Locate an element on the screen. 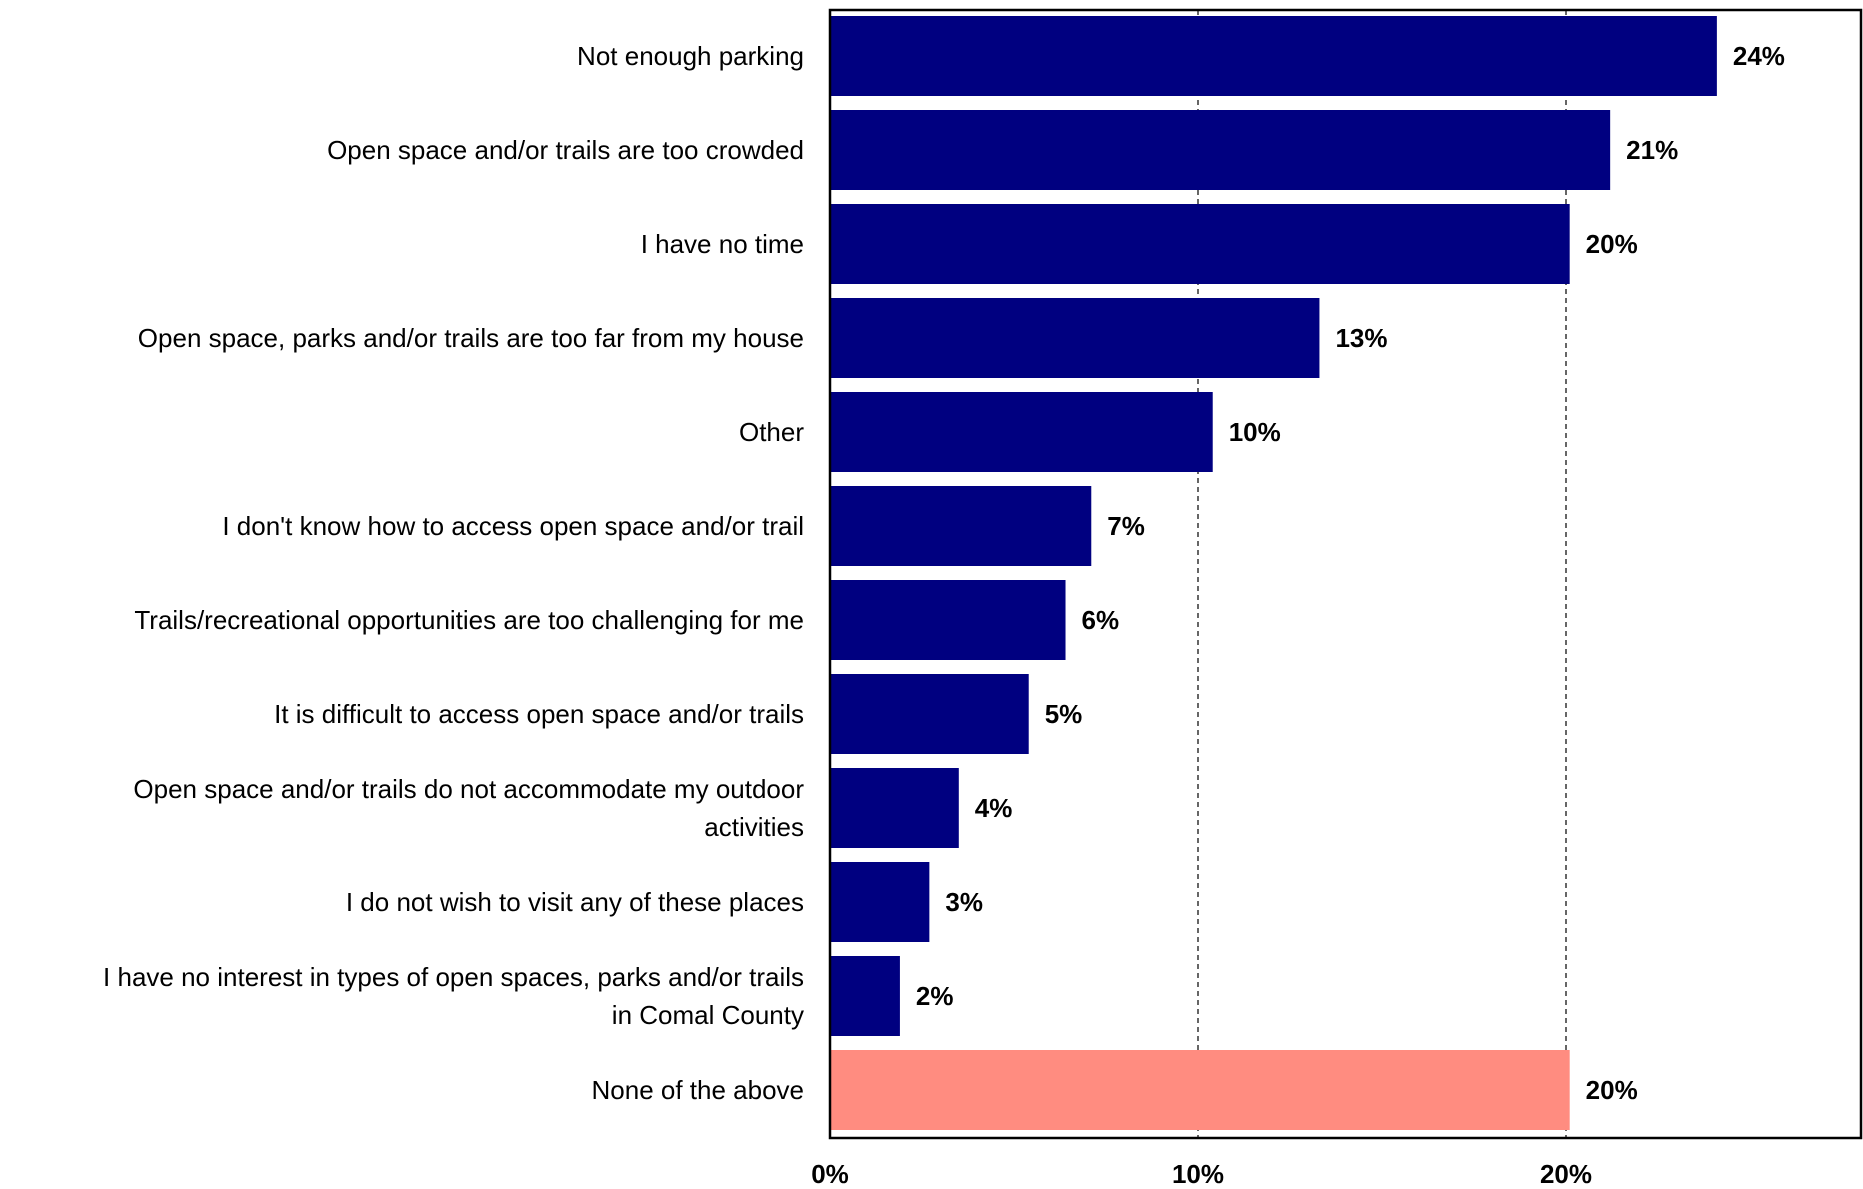 This screenshot has width=1863, height=1189. value-label-2: 20% is located at coordinates (1612, 244).